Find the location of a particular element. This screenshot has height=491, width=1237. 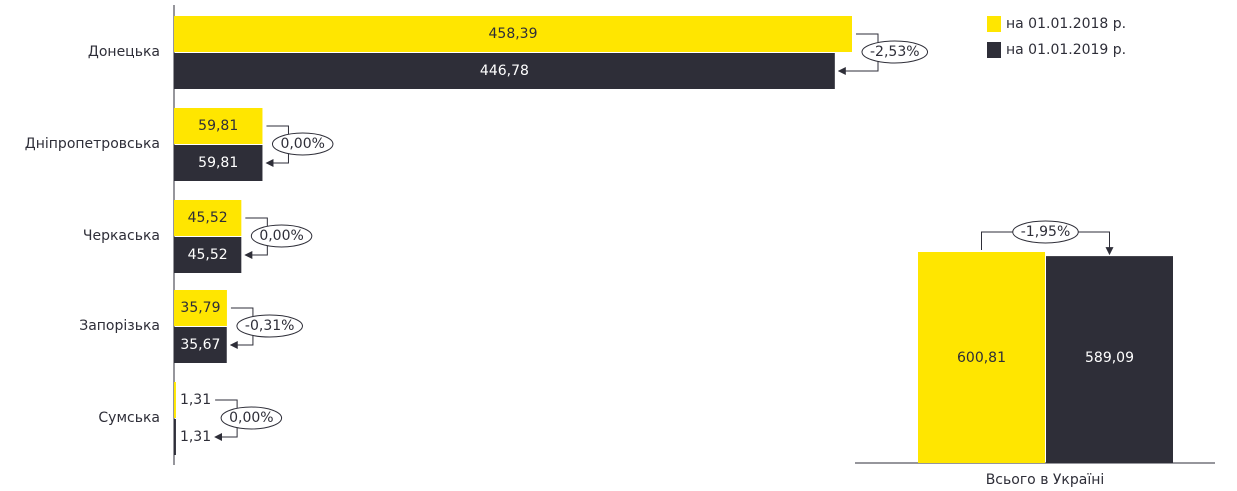

category-label: Донецька is located at coordinates (124, 52).